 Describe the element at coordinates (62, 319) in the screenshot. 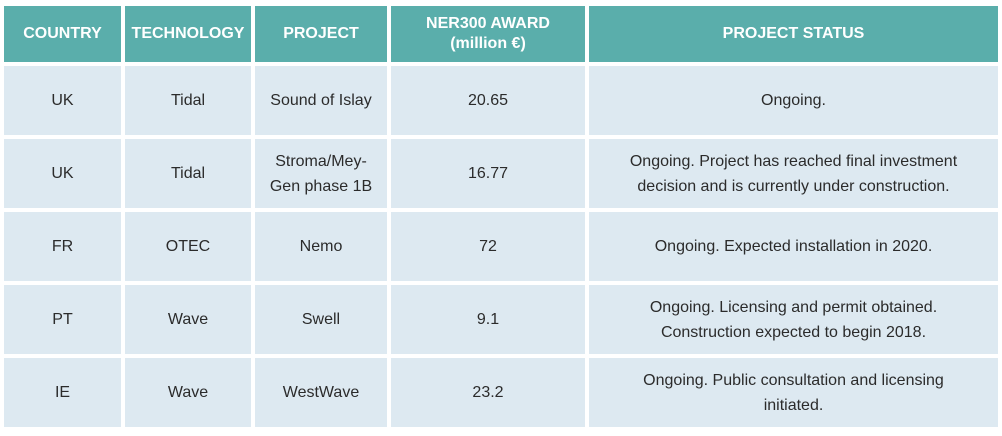

I see `cell-country: PT` at that location.